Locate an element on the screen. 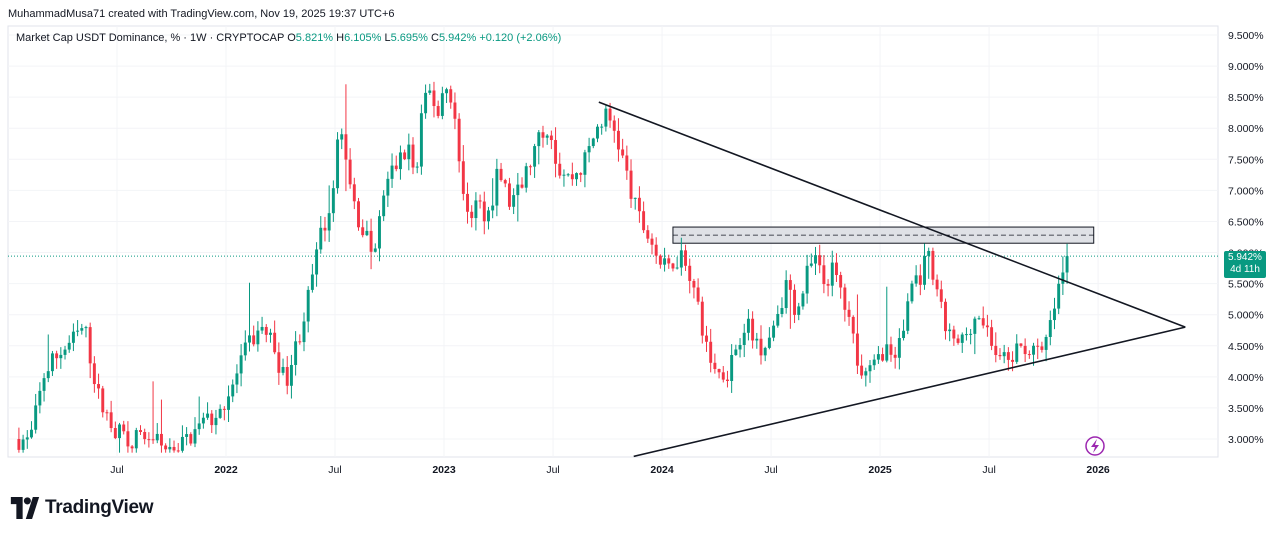  y-tick-label: 4.500% is located at coordinates (1246, 347).